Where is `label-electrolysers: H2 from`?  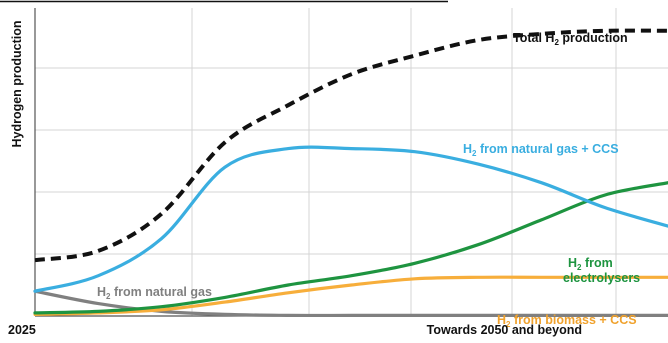 label-electrolysers: H2 from is located at coordinates (590, 264).